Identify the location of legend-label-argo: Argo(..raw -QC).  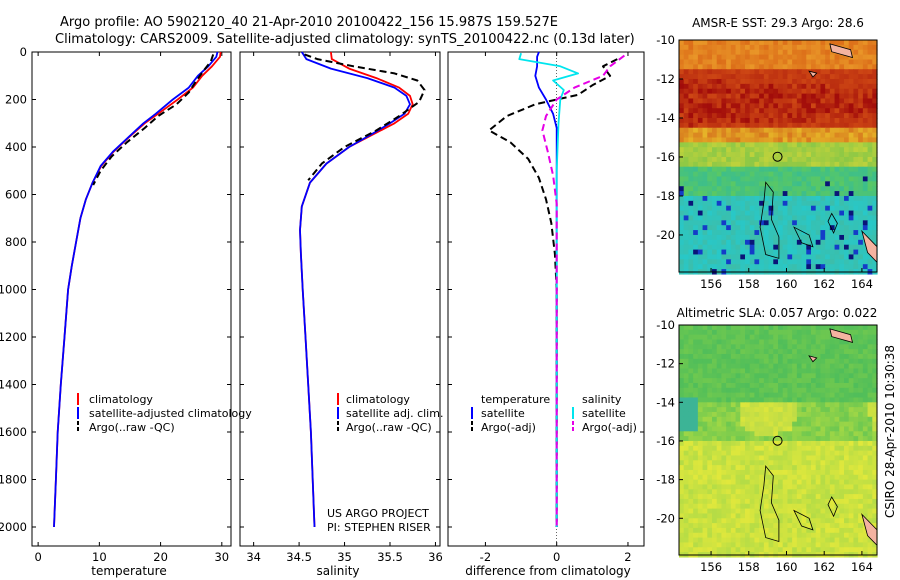
(132, 427).